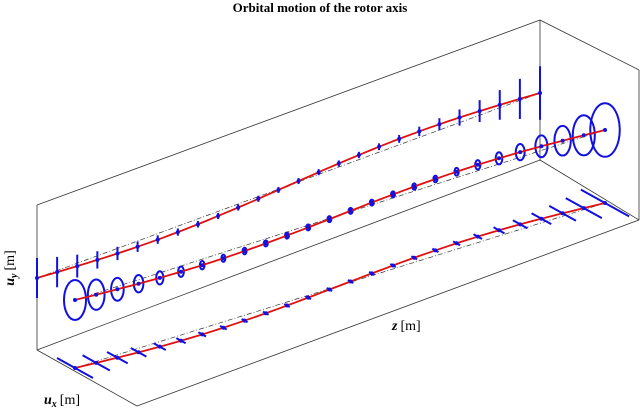 This screenshot has height=410, width=640. What do you see at coordinates (320, 7) in the screenshot?
I see `chart-title: Orbital motion of the rotor axis` at bounding box center [320, 7].